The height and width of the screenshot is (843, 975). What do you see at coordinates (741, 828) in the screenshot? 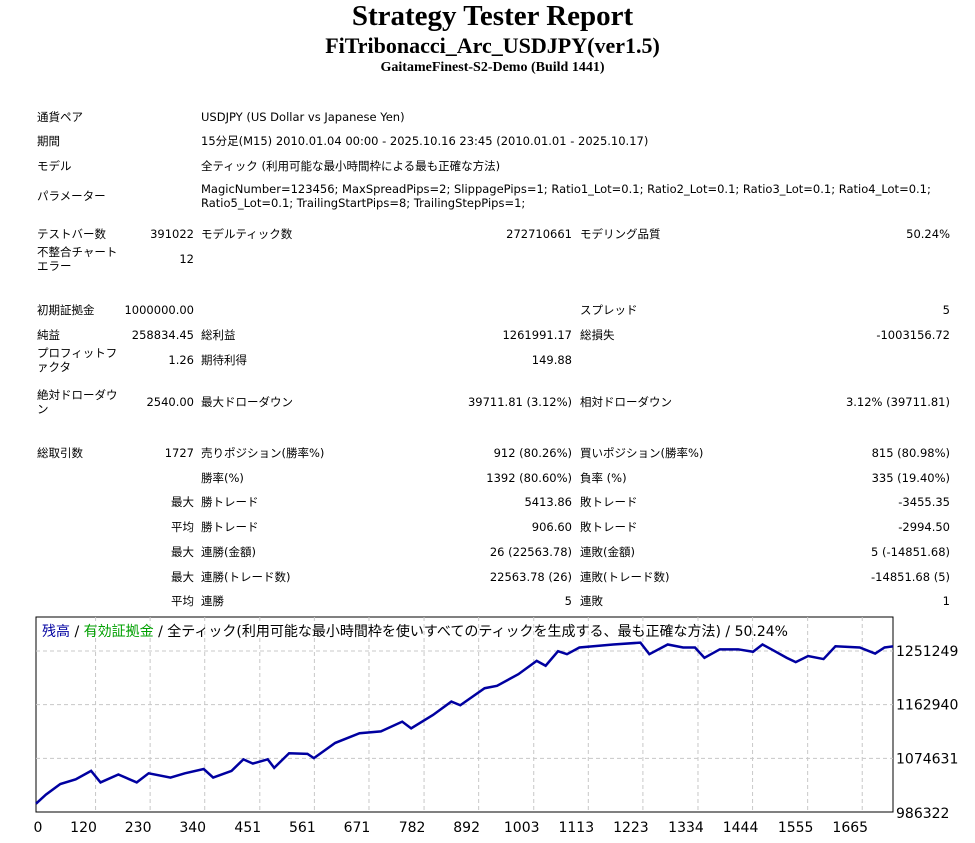
I see `x-tick-label: 1444` at bounding box center [741, 828].